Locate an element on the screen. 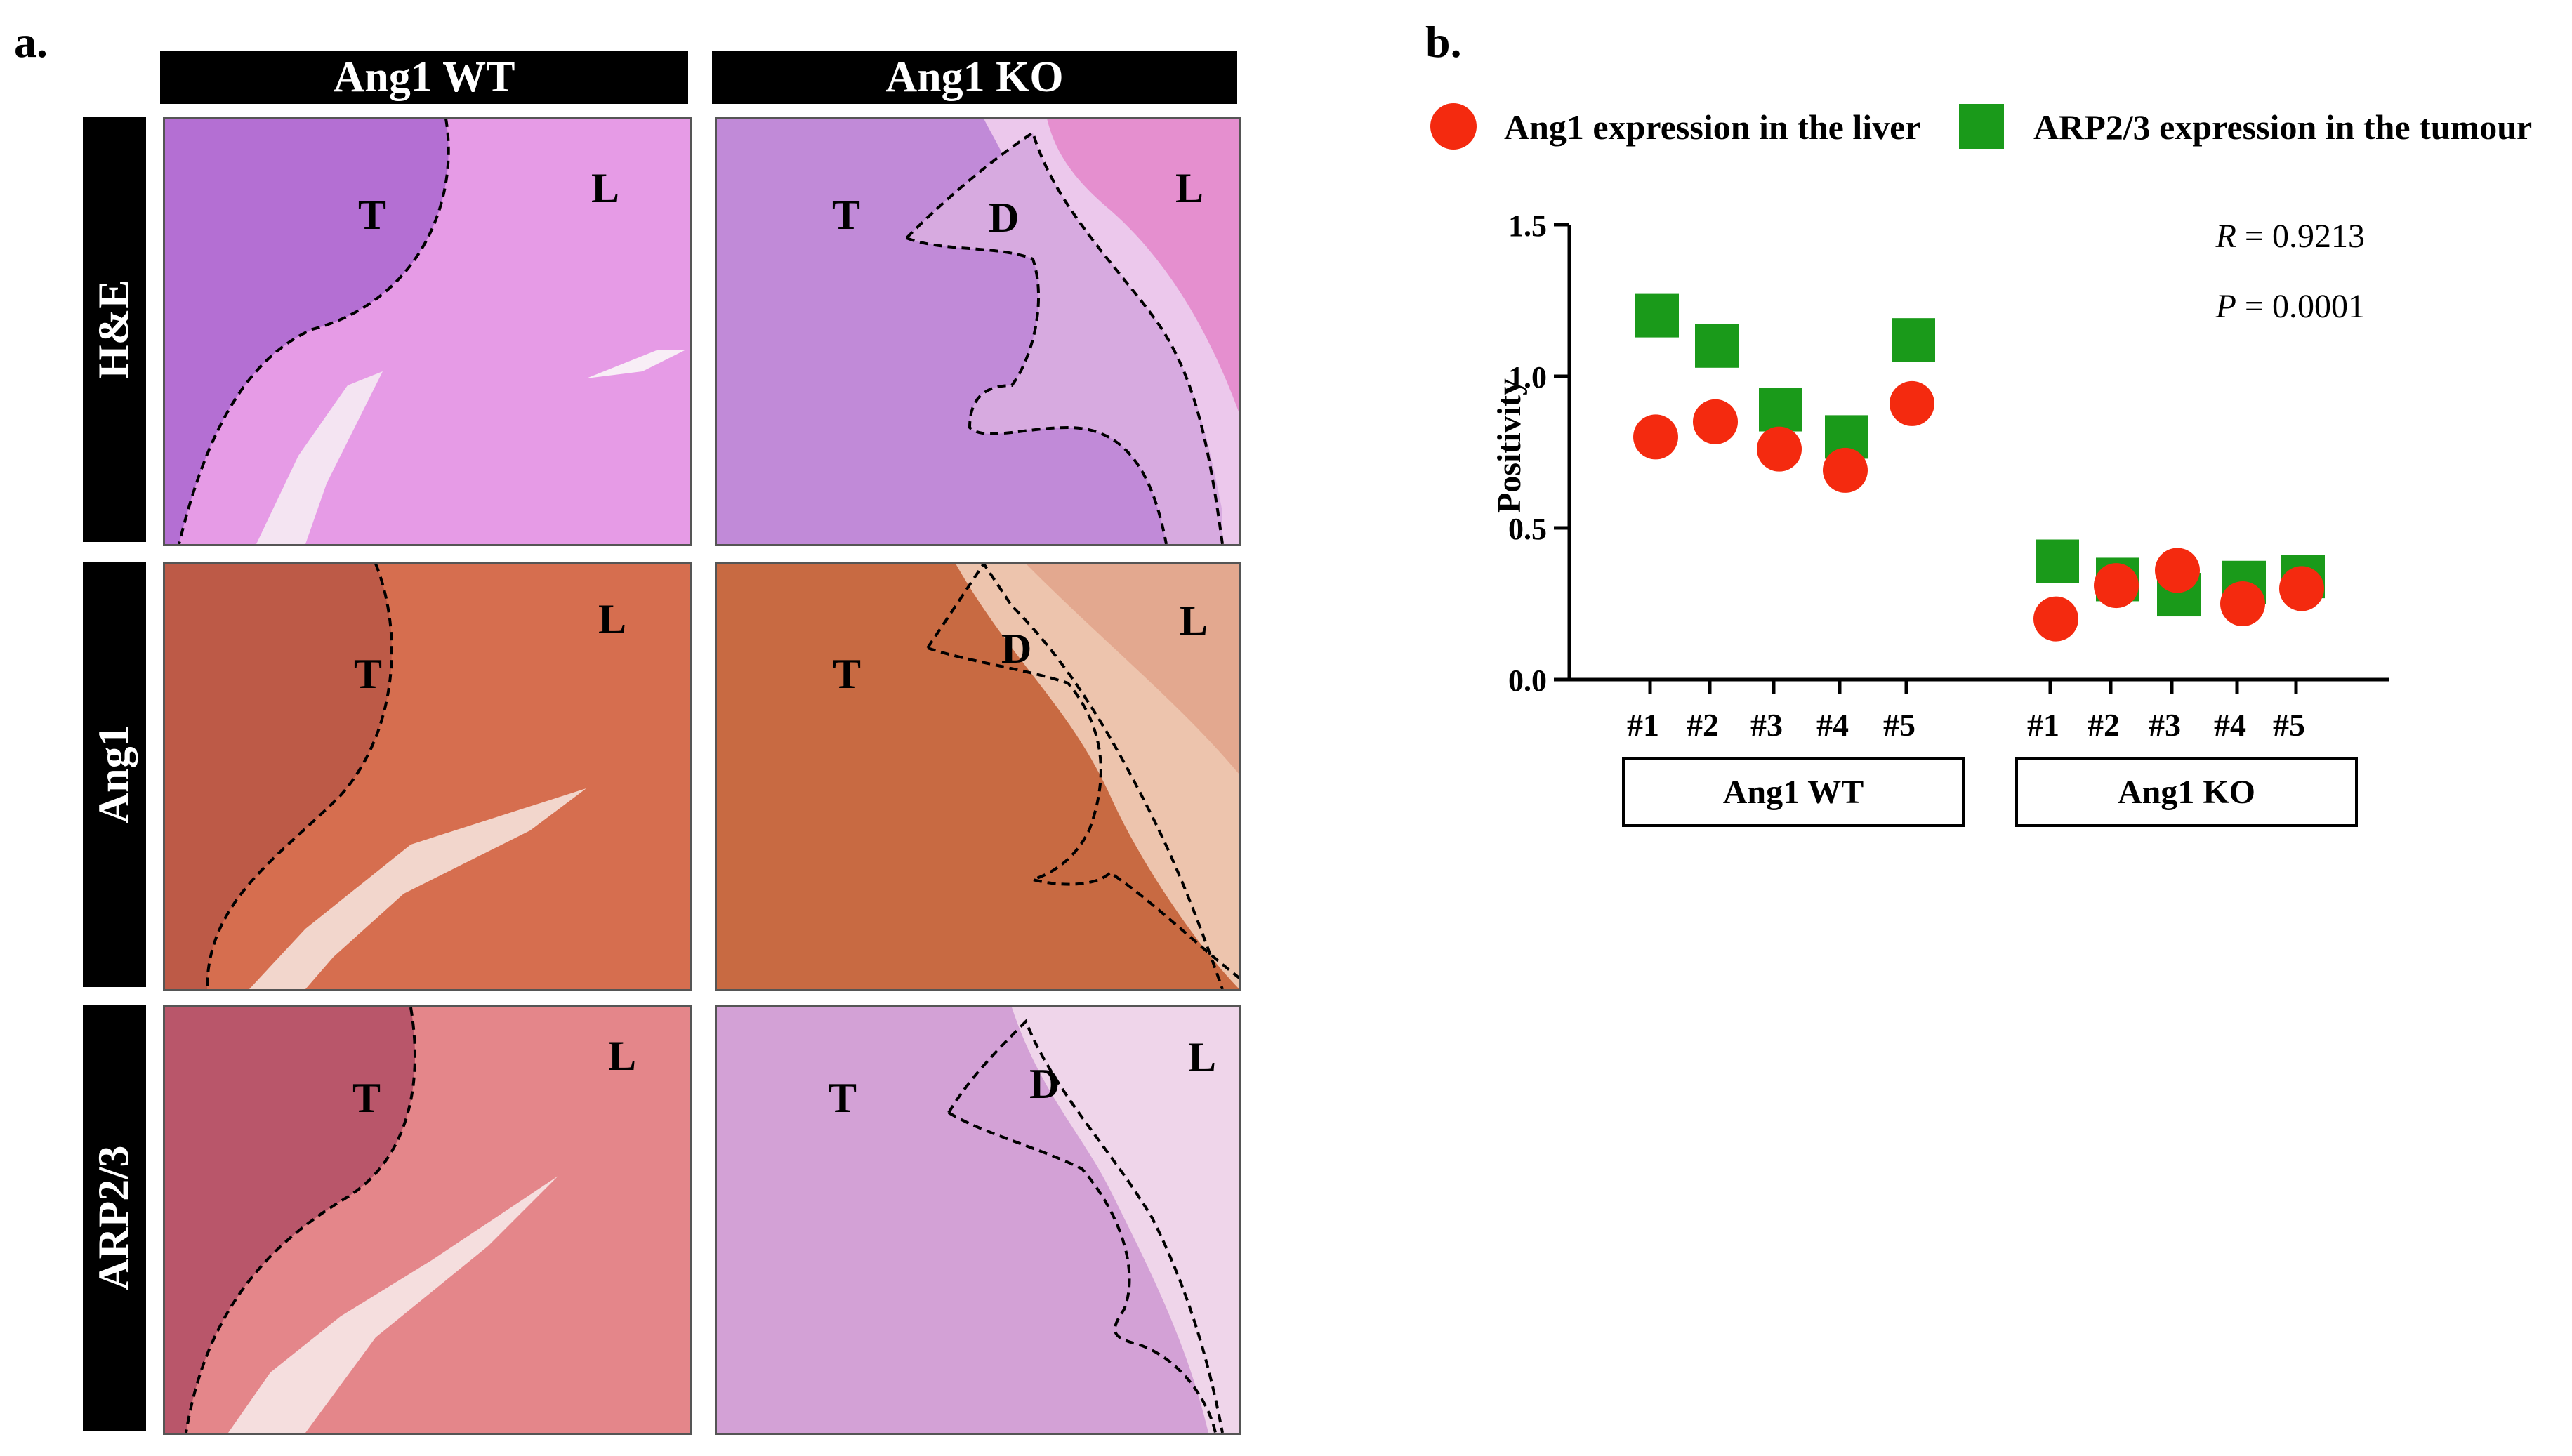  group-box-ko is located at coordinates (2186, 792).